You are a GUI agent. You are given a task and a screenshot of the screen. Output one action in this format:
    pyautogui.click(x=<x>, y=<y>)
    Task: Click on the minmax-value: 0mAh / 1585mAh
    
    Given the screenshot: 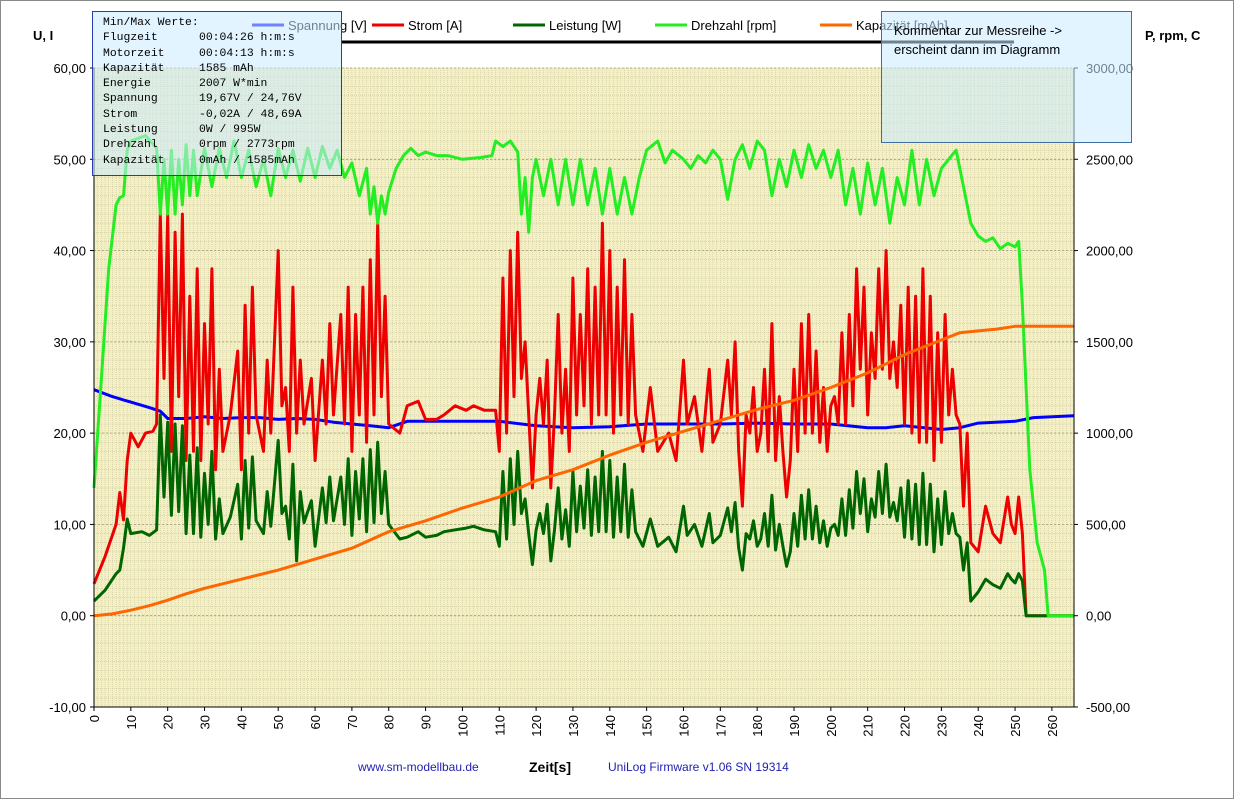 What is the action you would take?
    pyautogui.click(x=247, y=160)
    